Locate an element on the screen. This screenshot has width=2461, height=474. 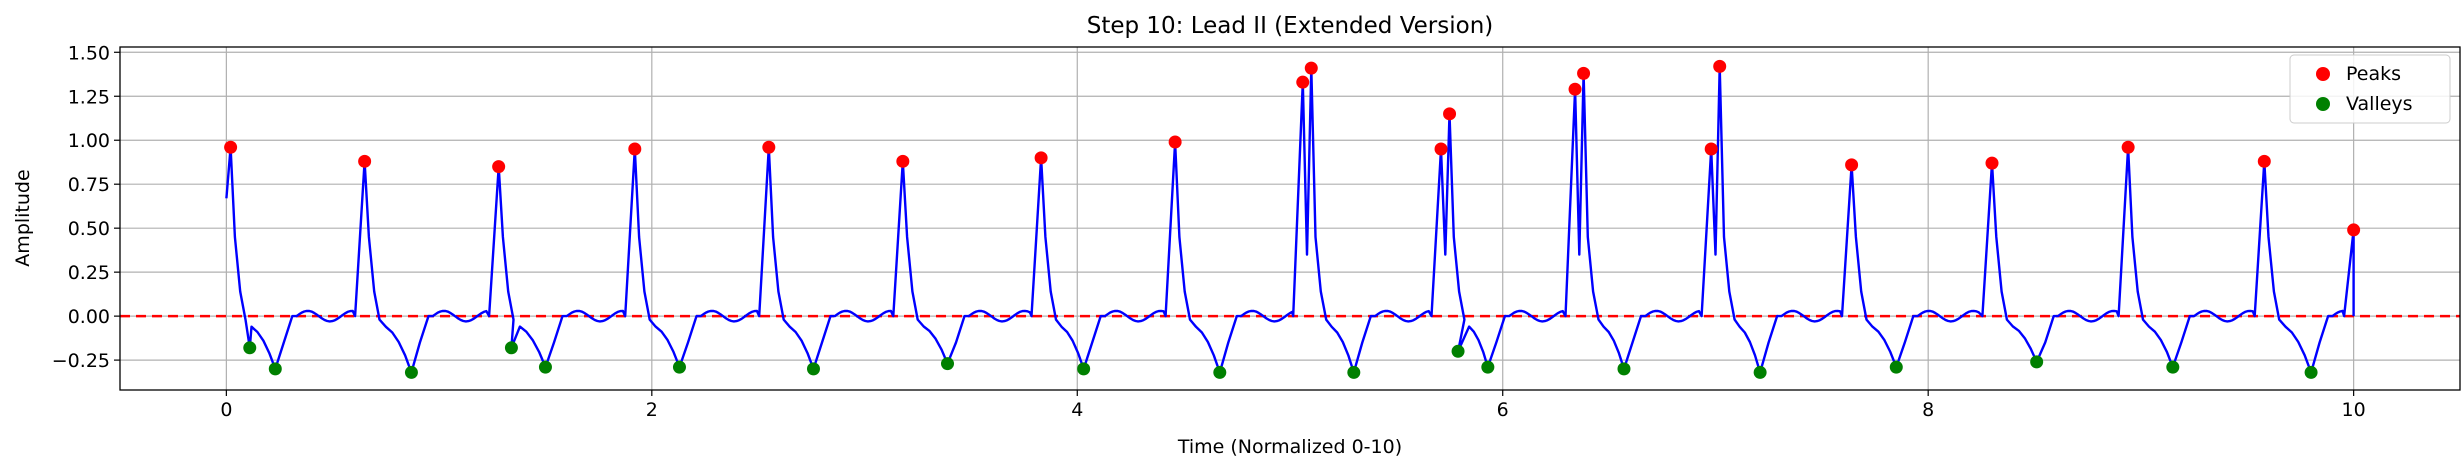
y-tick-label: −0.25 is located at coordinates (81, 361).